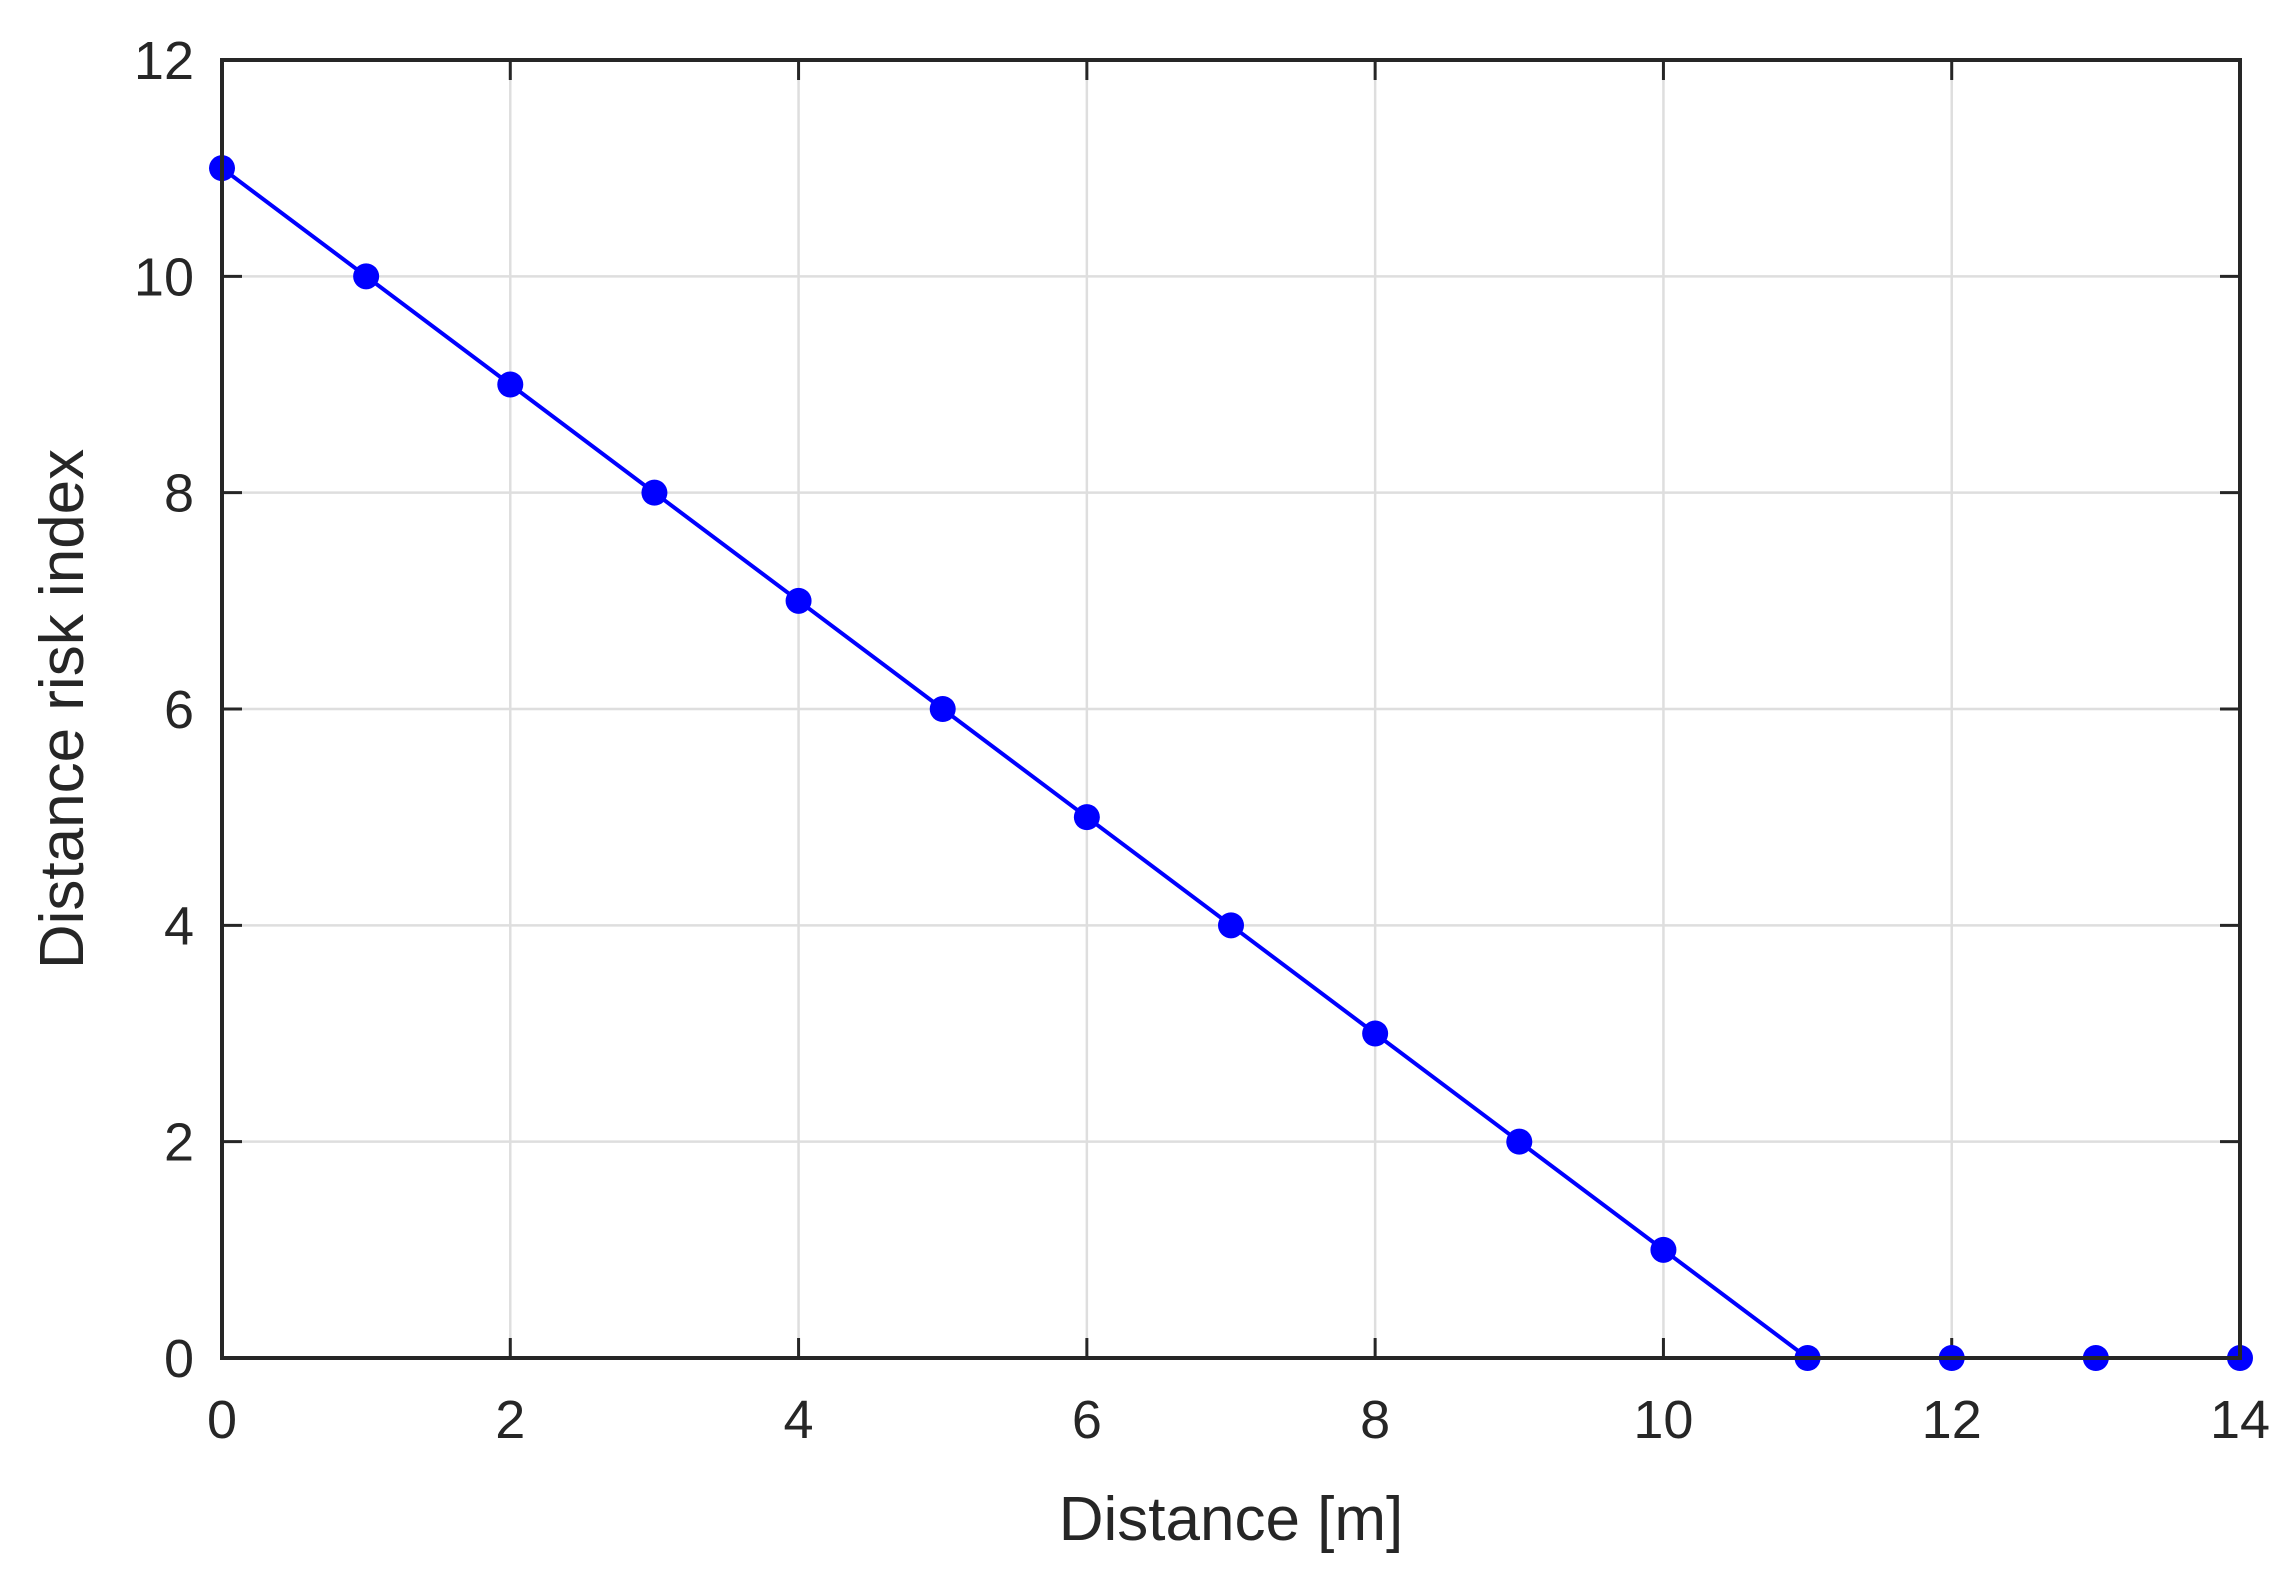 This screenshot has width=2294, height=1578. I want to click on x-tick-label: 8, so click(1375, 1420).